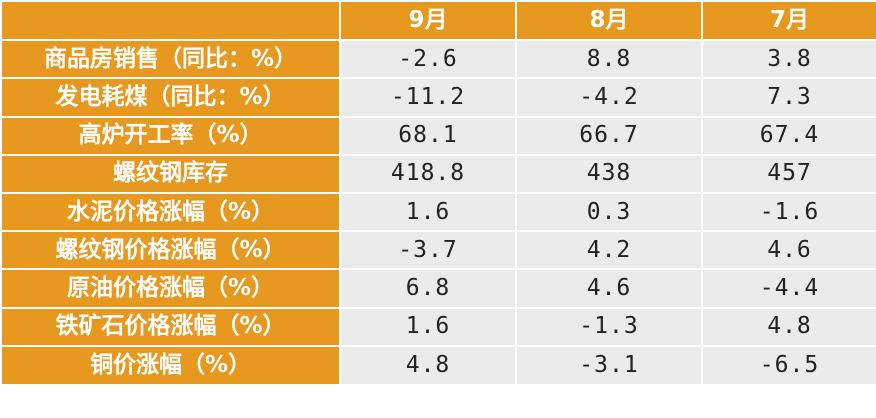 The height and width of the screenshot is (418, 876). I want to click on data-cell: -4.2, so click(608, 98).